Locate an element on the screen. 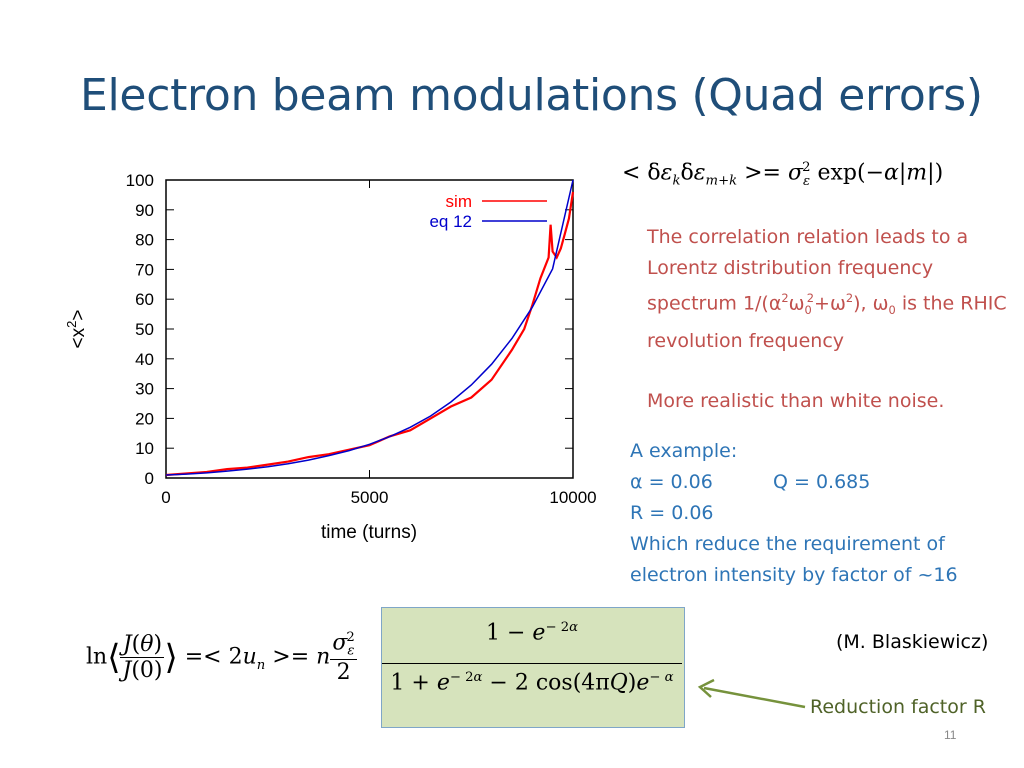  reduction-factor-highlight is located at coordinates (533, 667).